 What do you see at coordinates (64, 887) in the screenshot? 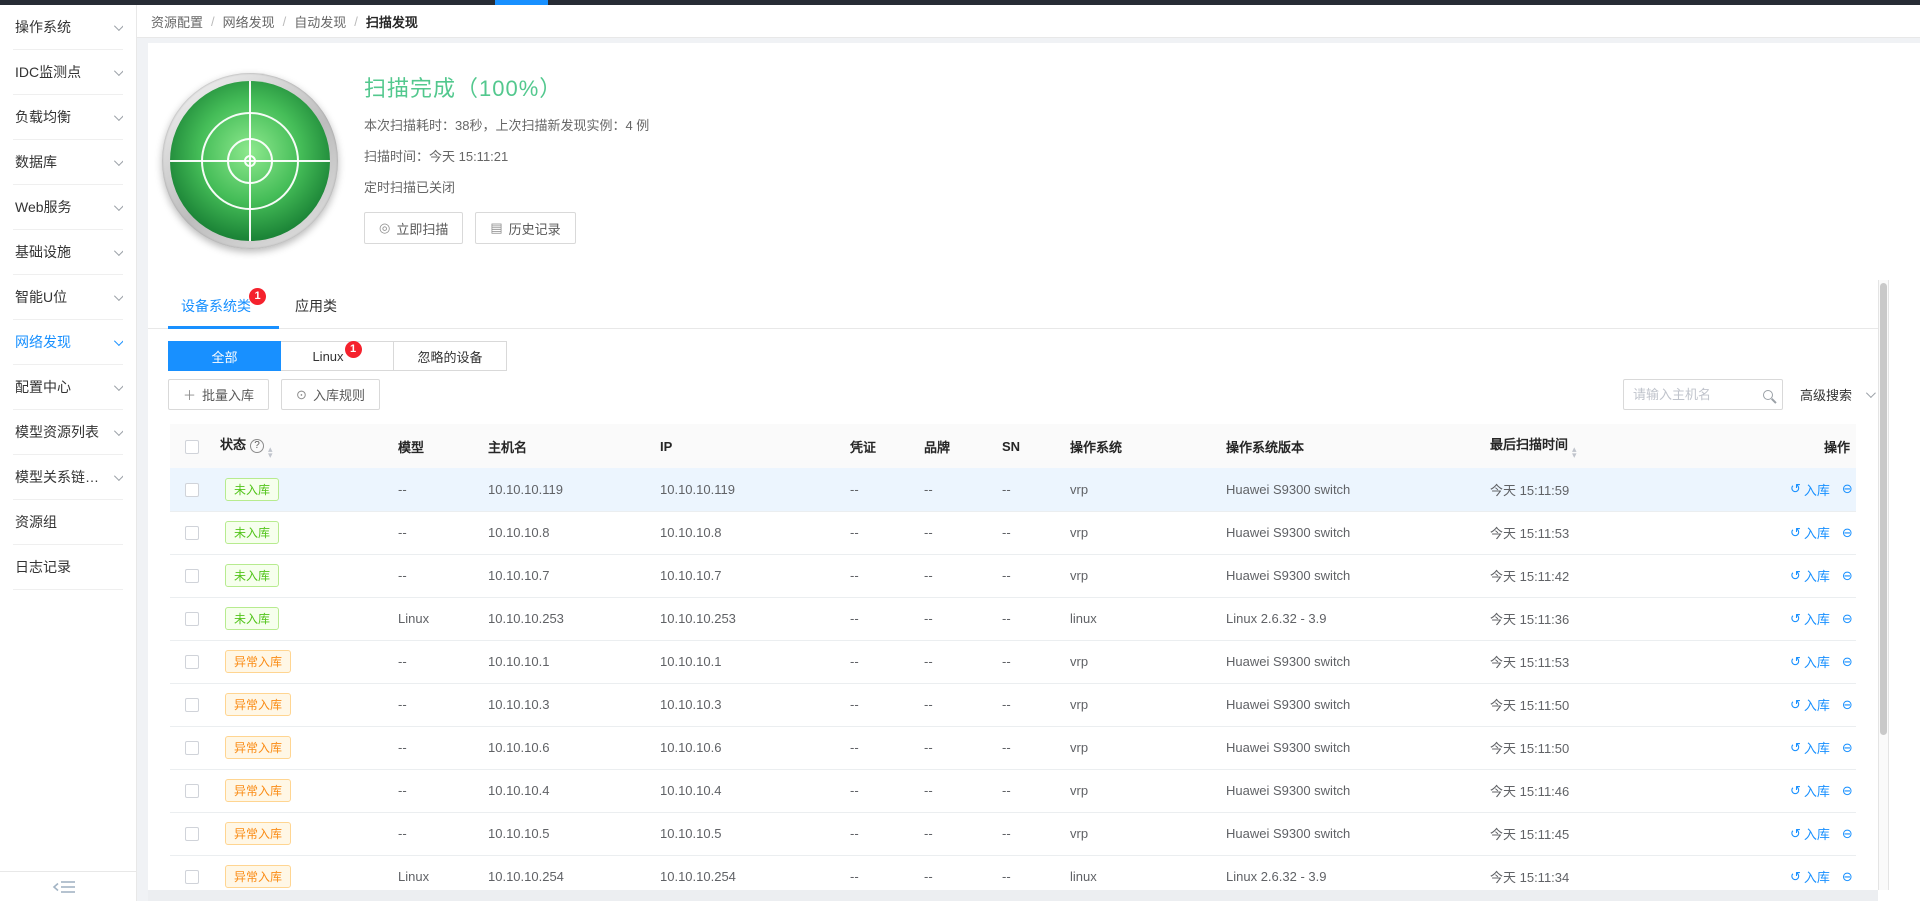
I see `collapse-sidebar-icon` at bounding box center [64, 887].